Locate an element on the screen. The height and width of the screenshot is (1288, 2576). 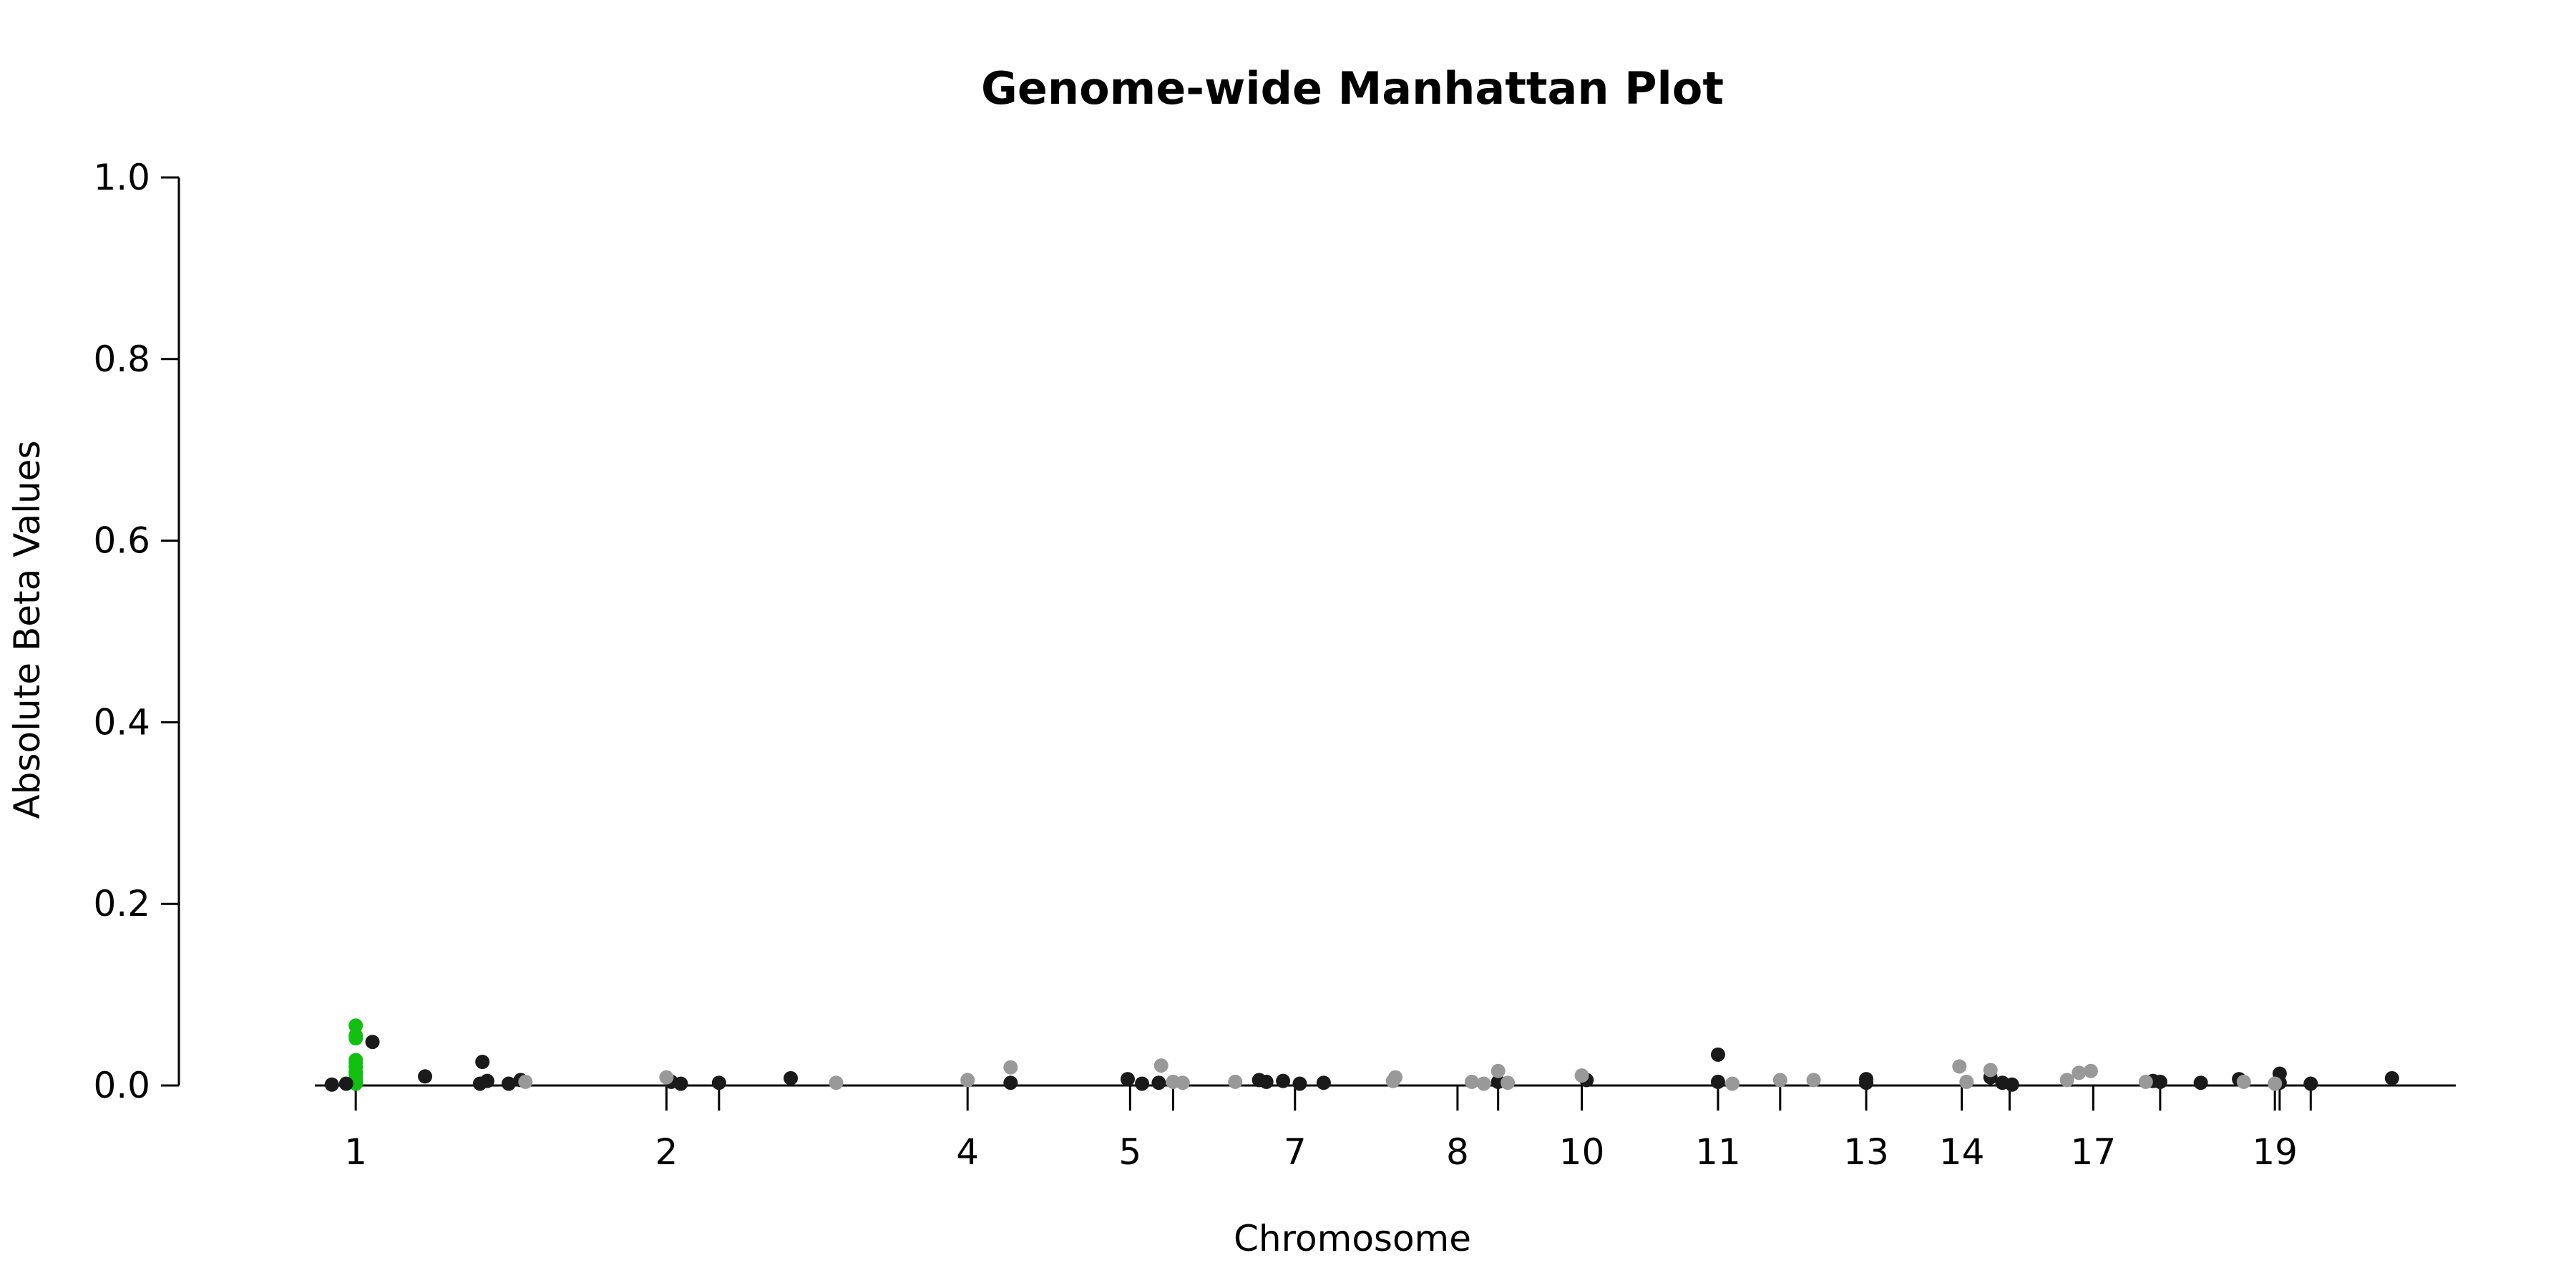
x-axis: 1 2 4 5 7 8 10 11 13 14 17 19 is located at coordinates (1385, 1128).